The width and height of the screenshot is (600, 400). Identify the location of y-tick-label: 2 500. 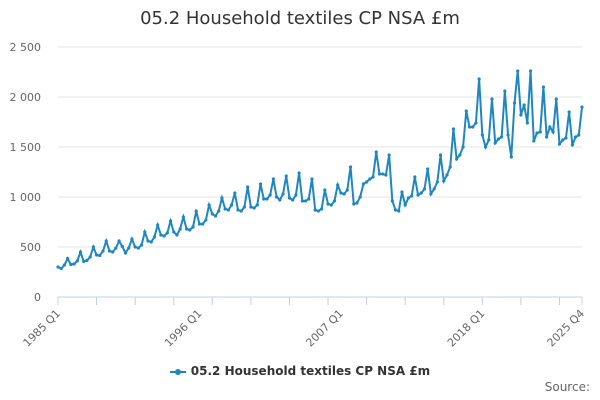
(26, 47).